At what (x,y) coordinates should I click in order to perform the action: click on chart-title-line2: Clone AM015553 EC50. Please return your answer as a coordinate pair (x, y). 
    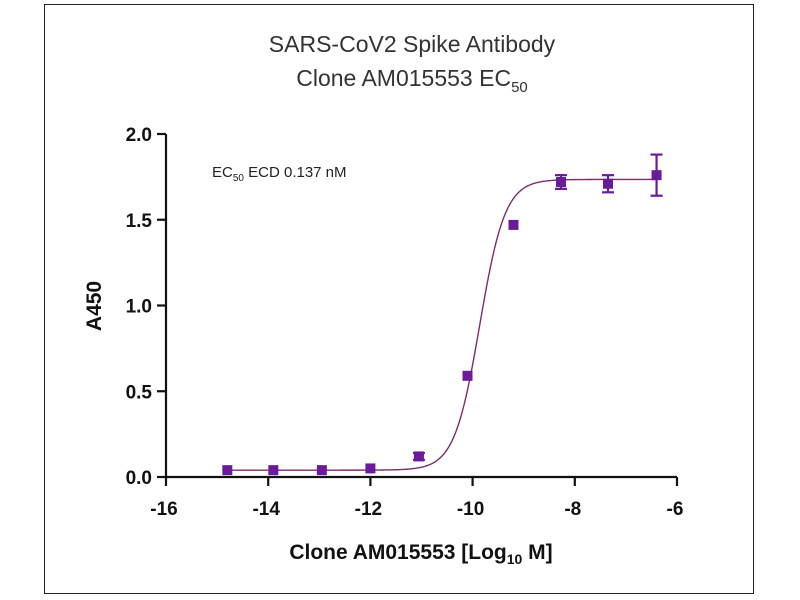
    Looking at the image, I should click on (412, 80).